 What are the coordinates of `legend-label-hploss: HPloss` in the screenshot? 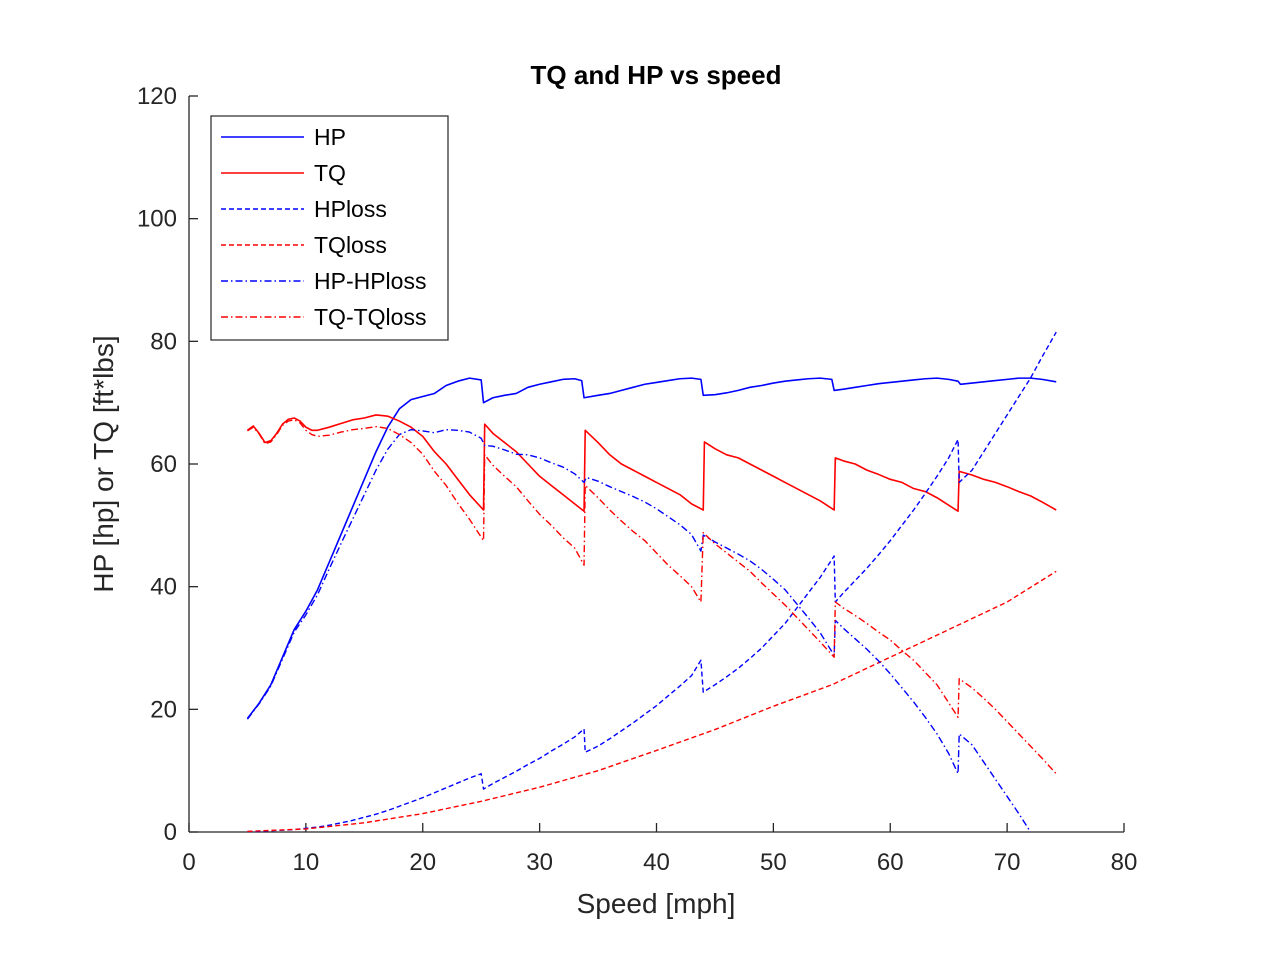 It's located at (350, 209).